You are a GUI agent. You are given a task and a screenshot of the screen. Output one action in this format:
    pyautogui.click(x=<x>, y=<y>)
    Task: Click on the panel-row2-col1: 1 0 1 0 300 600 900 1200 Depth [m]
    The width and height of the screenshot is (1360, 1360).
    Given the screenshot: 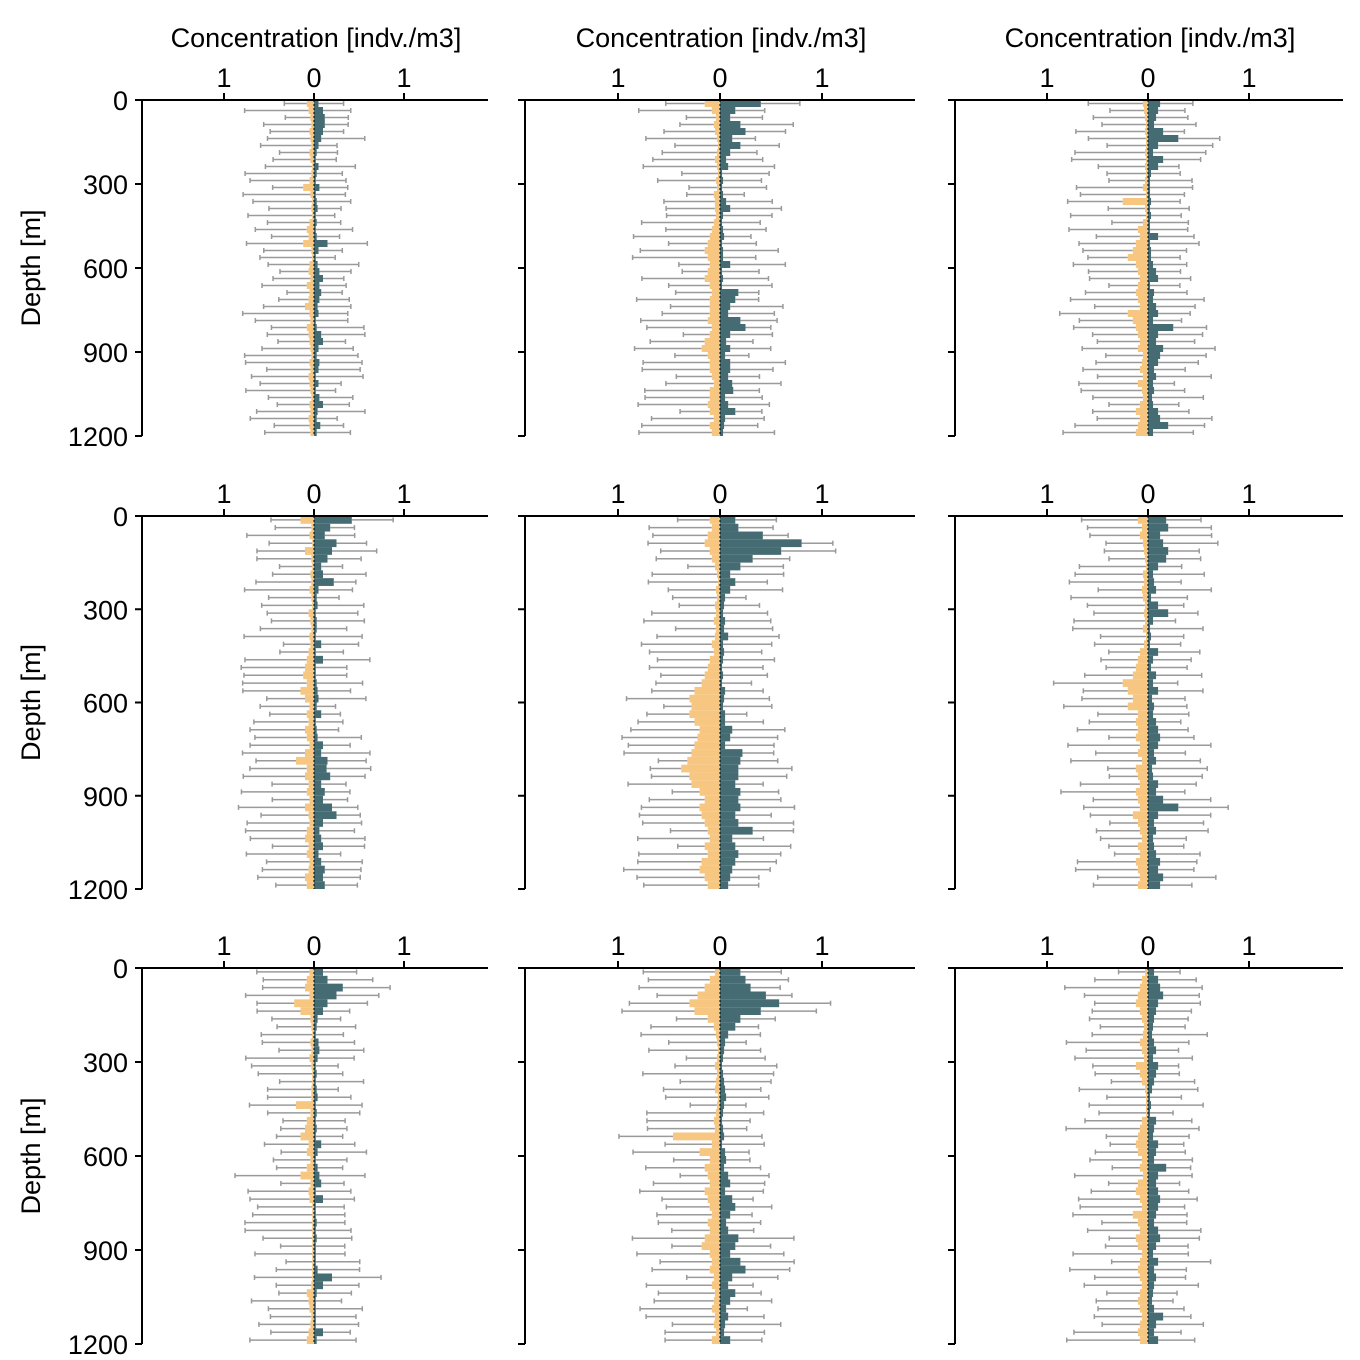 What is the action you would take?
    pyautogui.click(x=252, y=692)
    